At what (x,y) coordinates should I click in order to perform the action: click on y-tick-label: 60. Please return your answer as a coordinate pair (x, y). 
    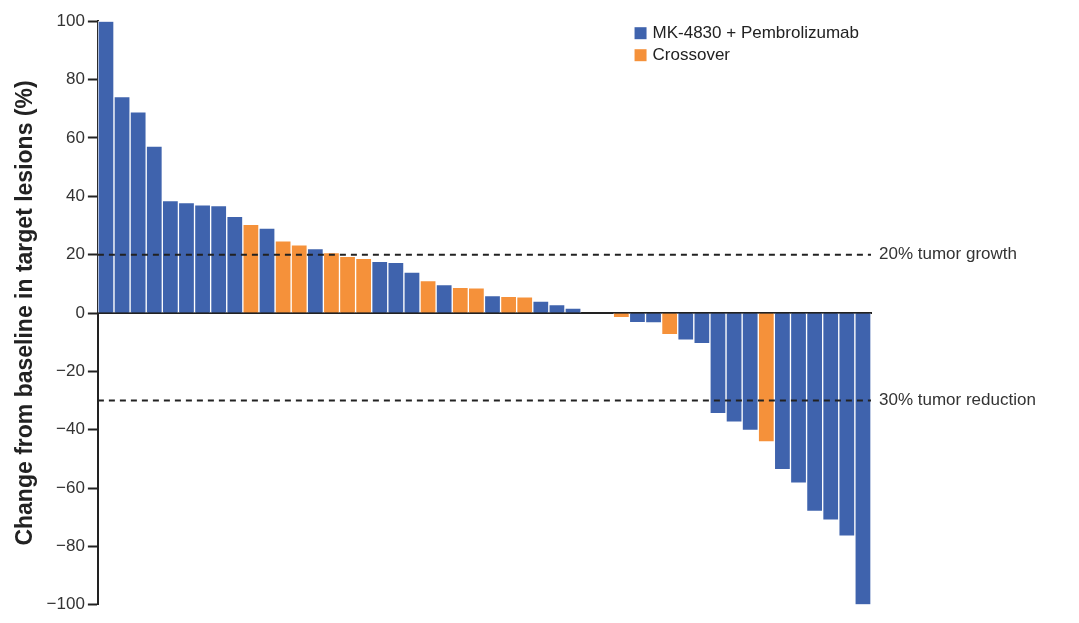
    Looking at the image, I should click on (75, 137).